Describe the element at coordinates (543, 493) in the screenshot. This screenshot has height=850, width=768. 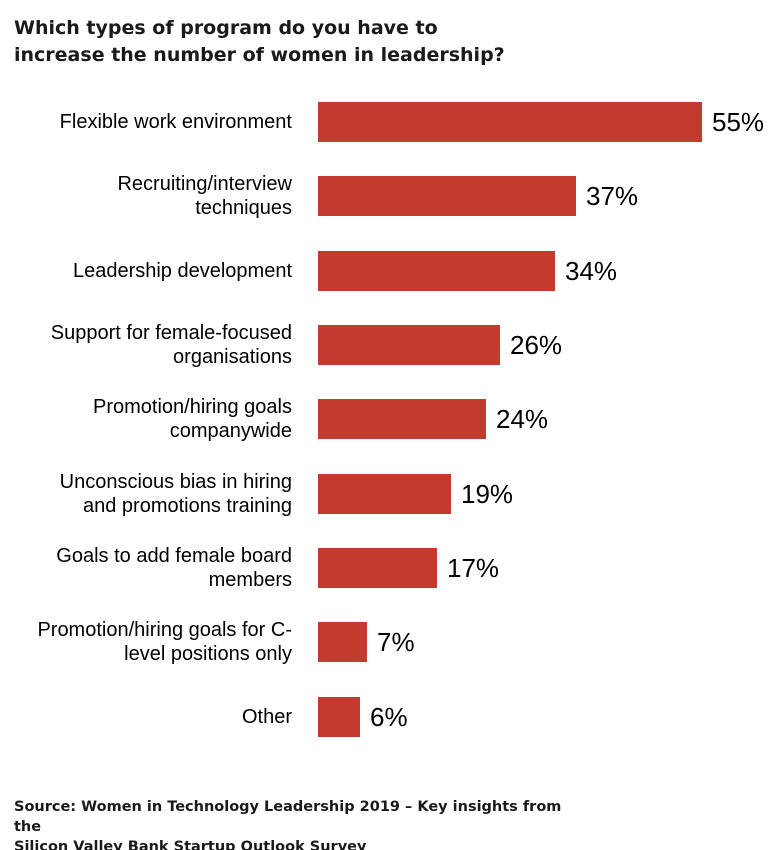
I see `bar-area: 19%` at that location.